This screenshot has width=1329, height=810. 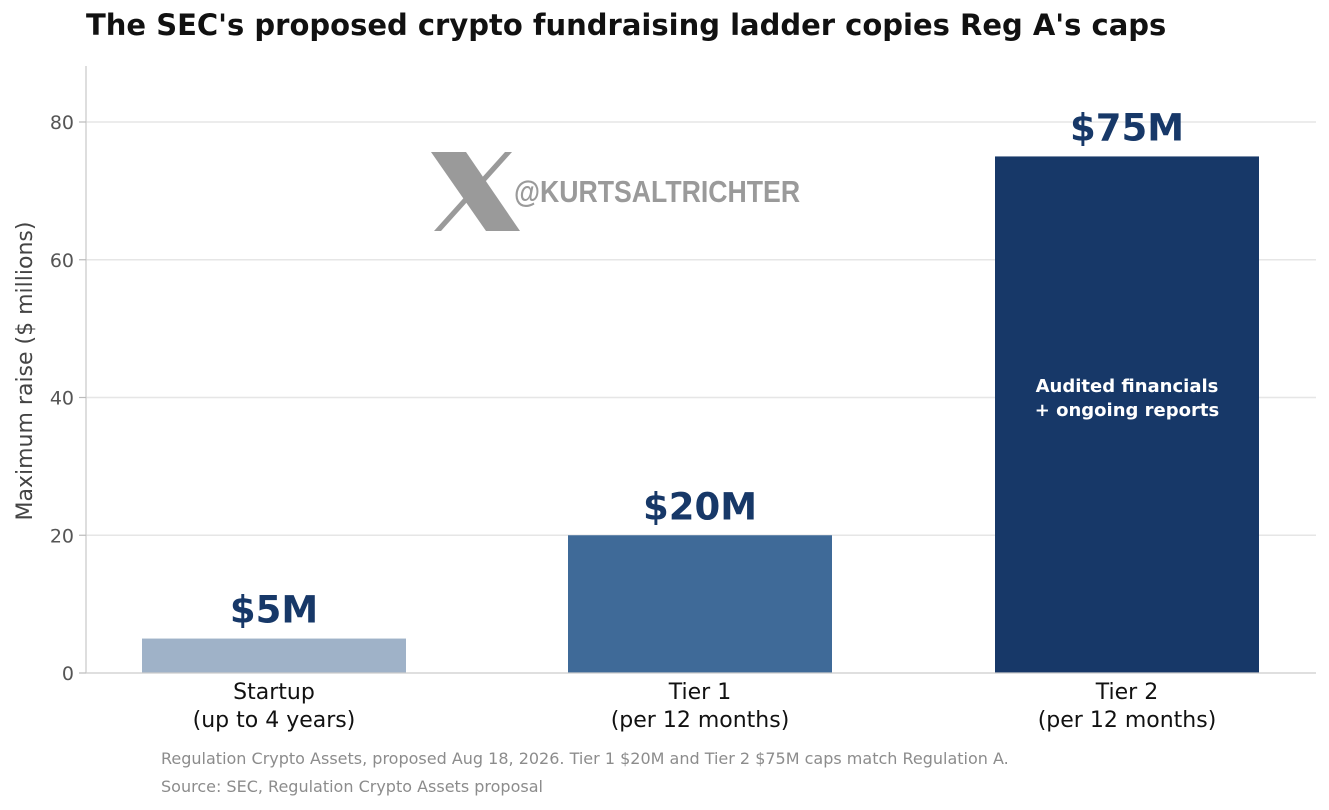 What do you see at coordinates (657, 192) in the screenshot?
I see `watermark-handle: @KURTSALTRICHTER` at bounding box center [657, 192].